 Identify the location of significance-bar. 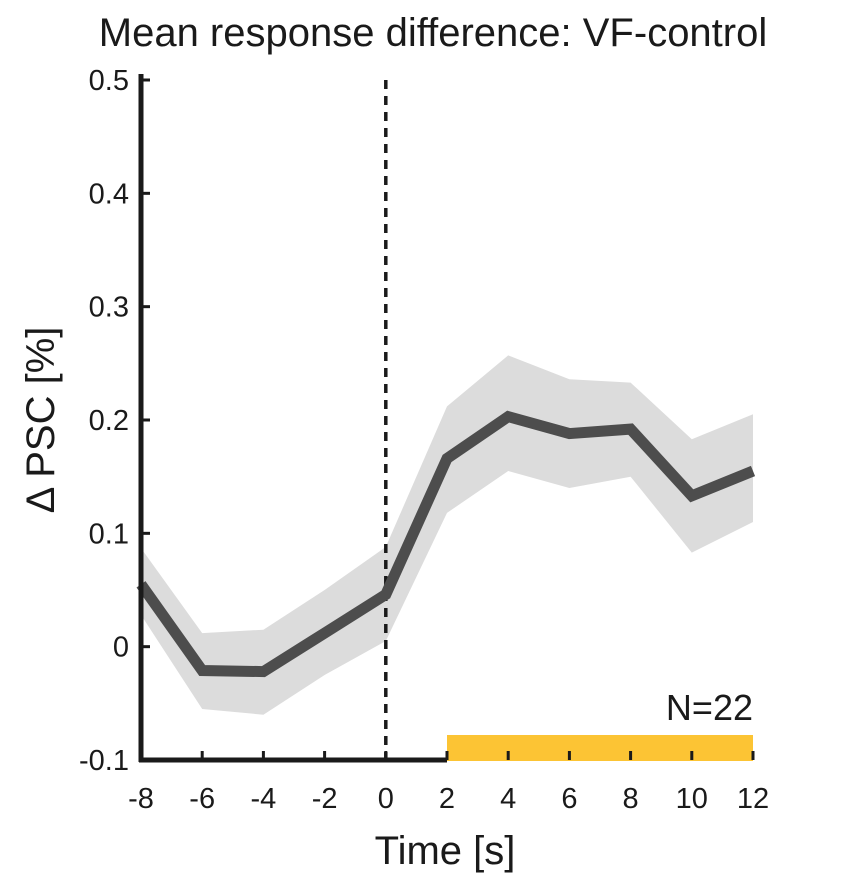
(600, 748).